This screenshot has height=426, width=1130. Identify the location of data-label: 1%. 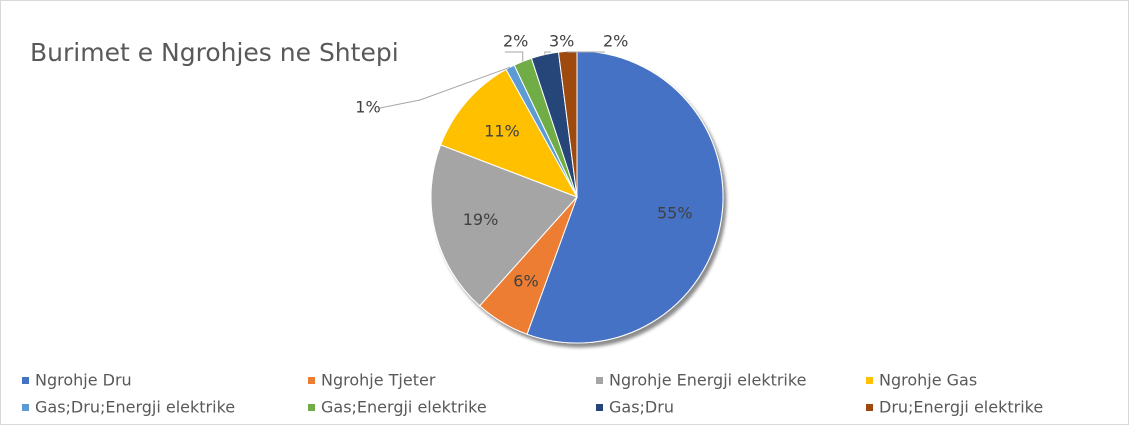
(367, 107).